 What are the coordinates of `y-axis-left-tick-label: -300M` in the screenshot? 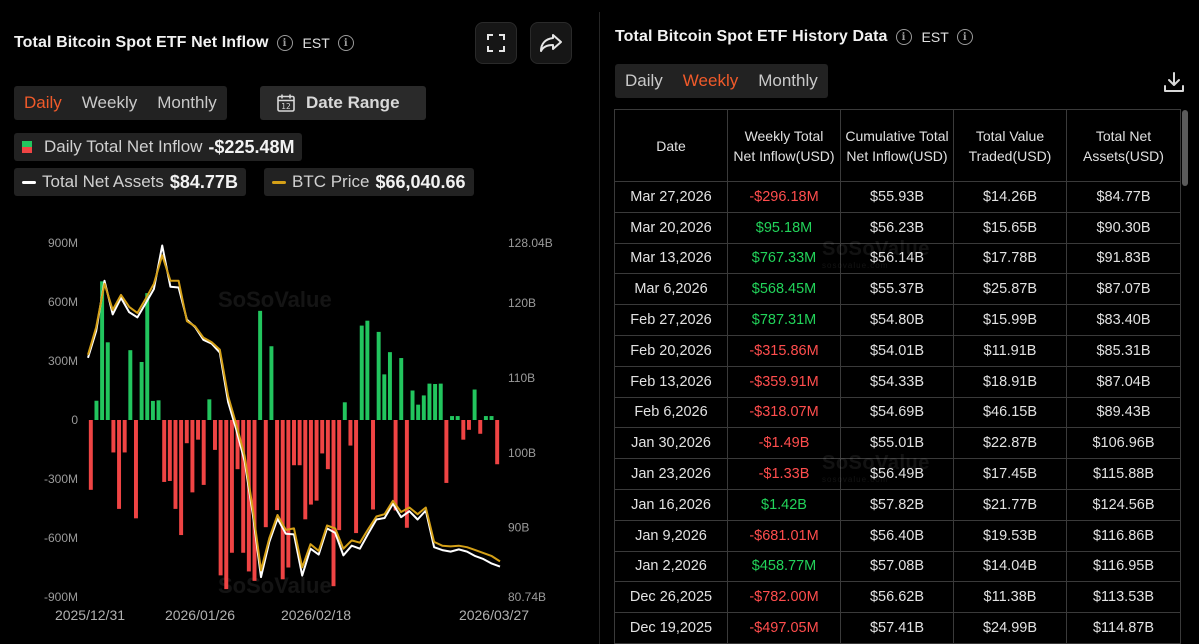 It's located at (61, 479).